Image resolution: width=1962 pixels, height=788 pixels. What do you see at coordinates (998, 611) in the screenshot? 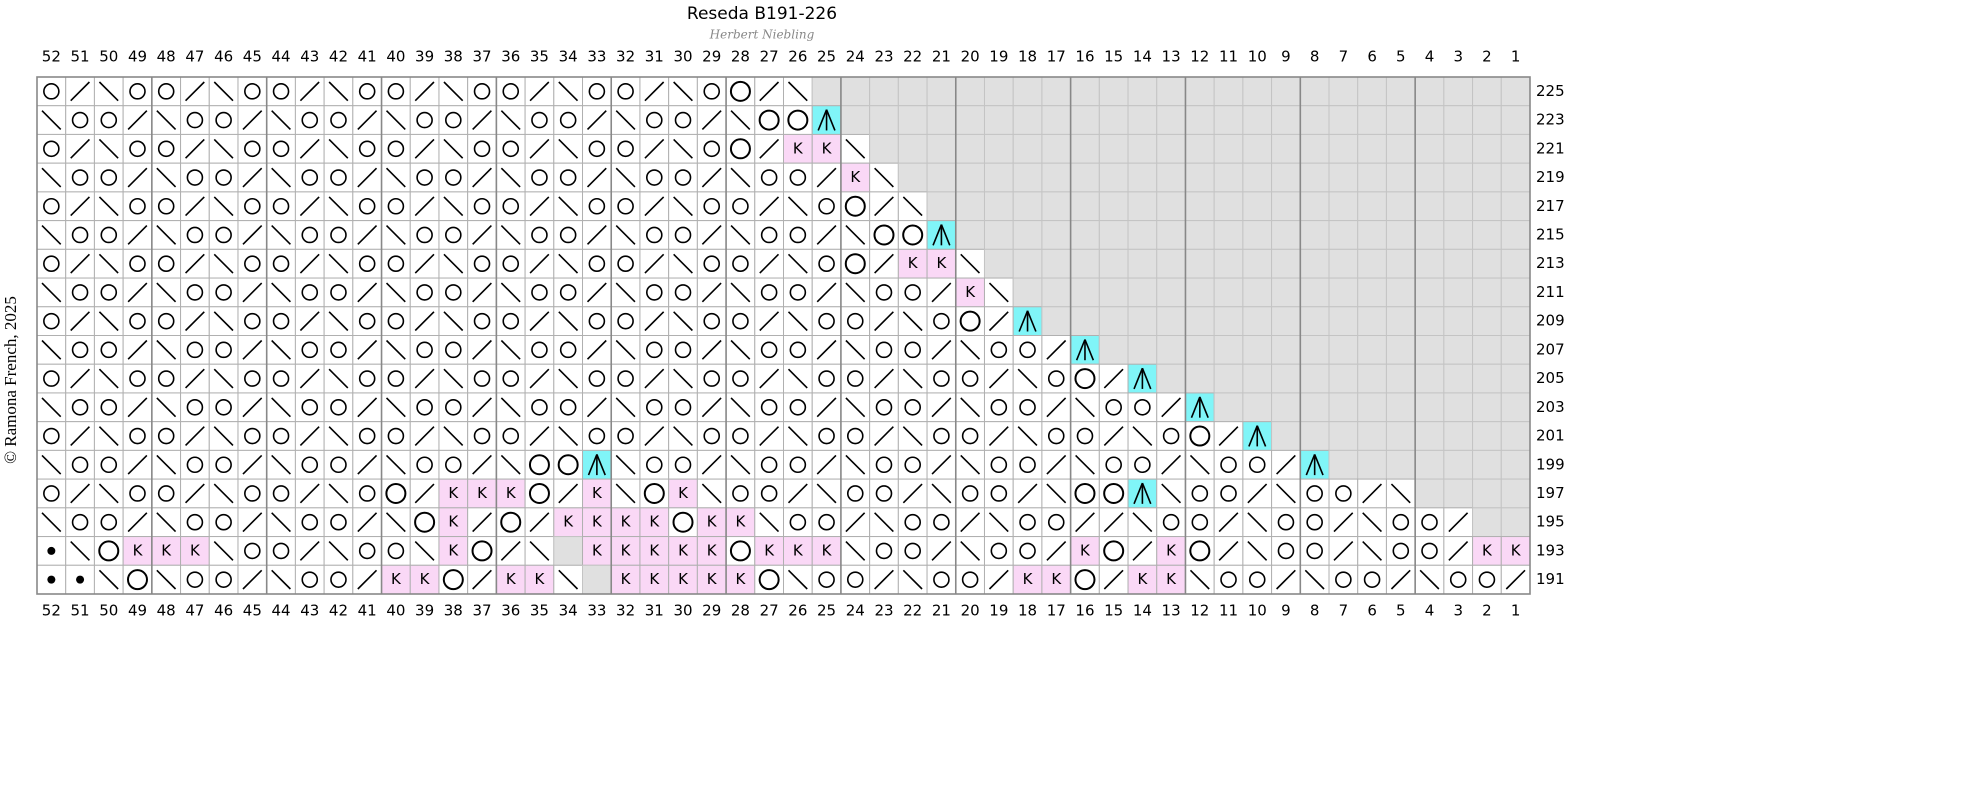
I see `column-number: 19` at bounding box center [998, 611].